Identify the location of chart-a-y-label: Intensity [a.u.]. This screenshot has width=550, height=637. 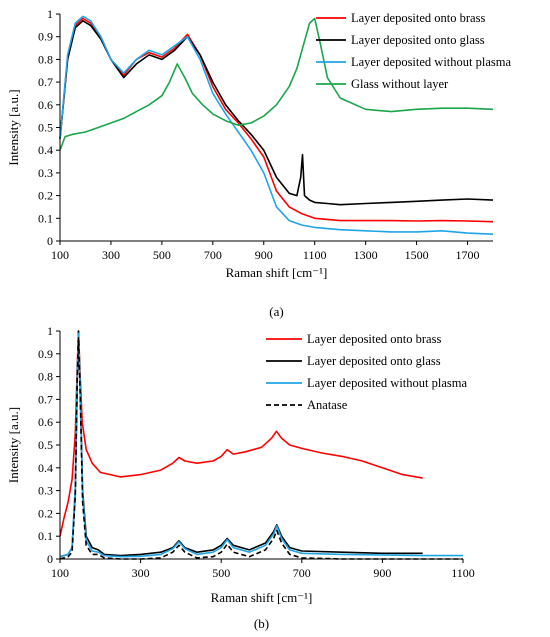
(13, 127).